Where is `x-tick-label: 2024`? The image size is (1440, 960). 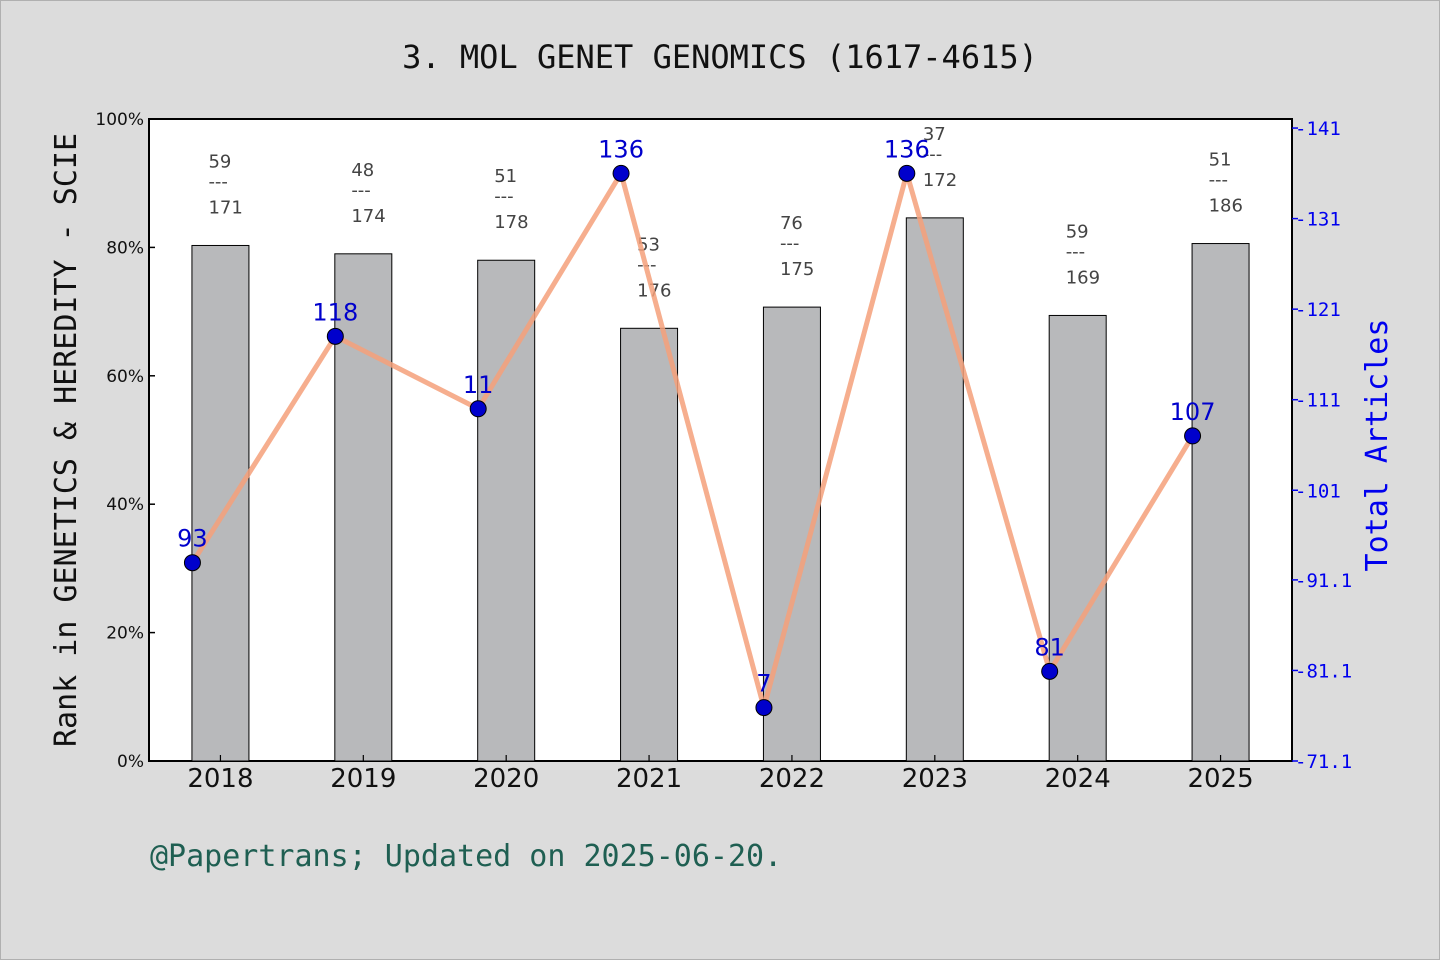 x-tick-label: 2024 is located at coordinates (1078, 779).